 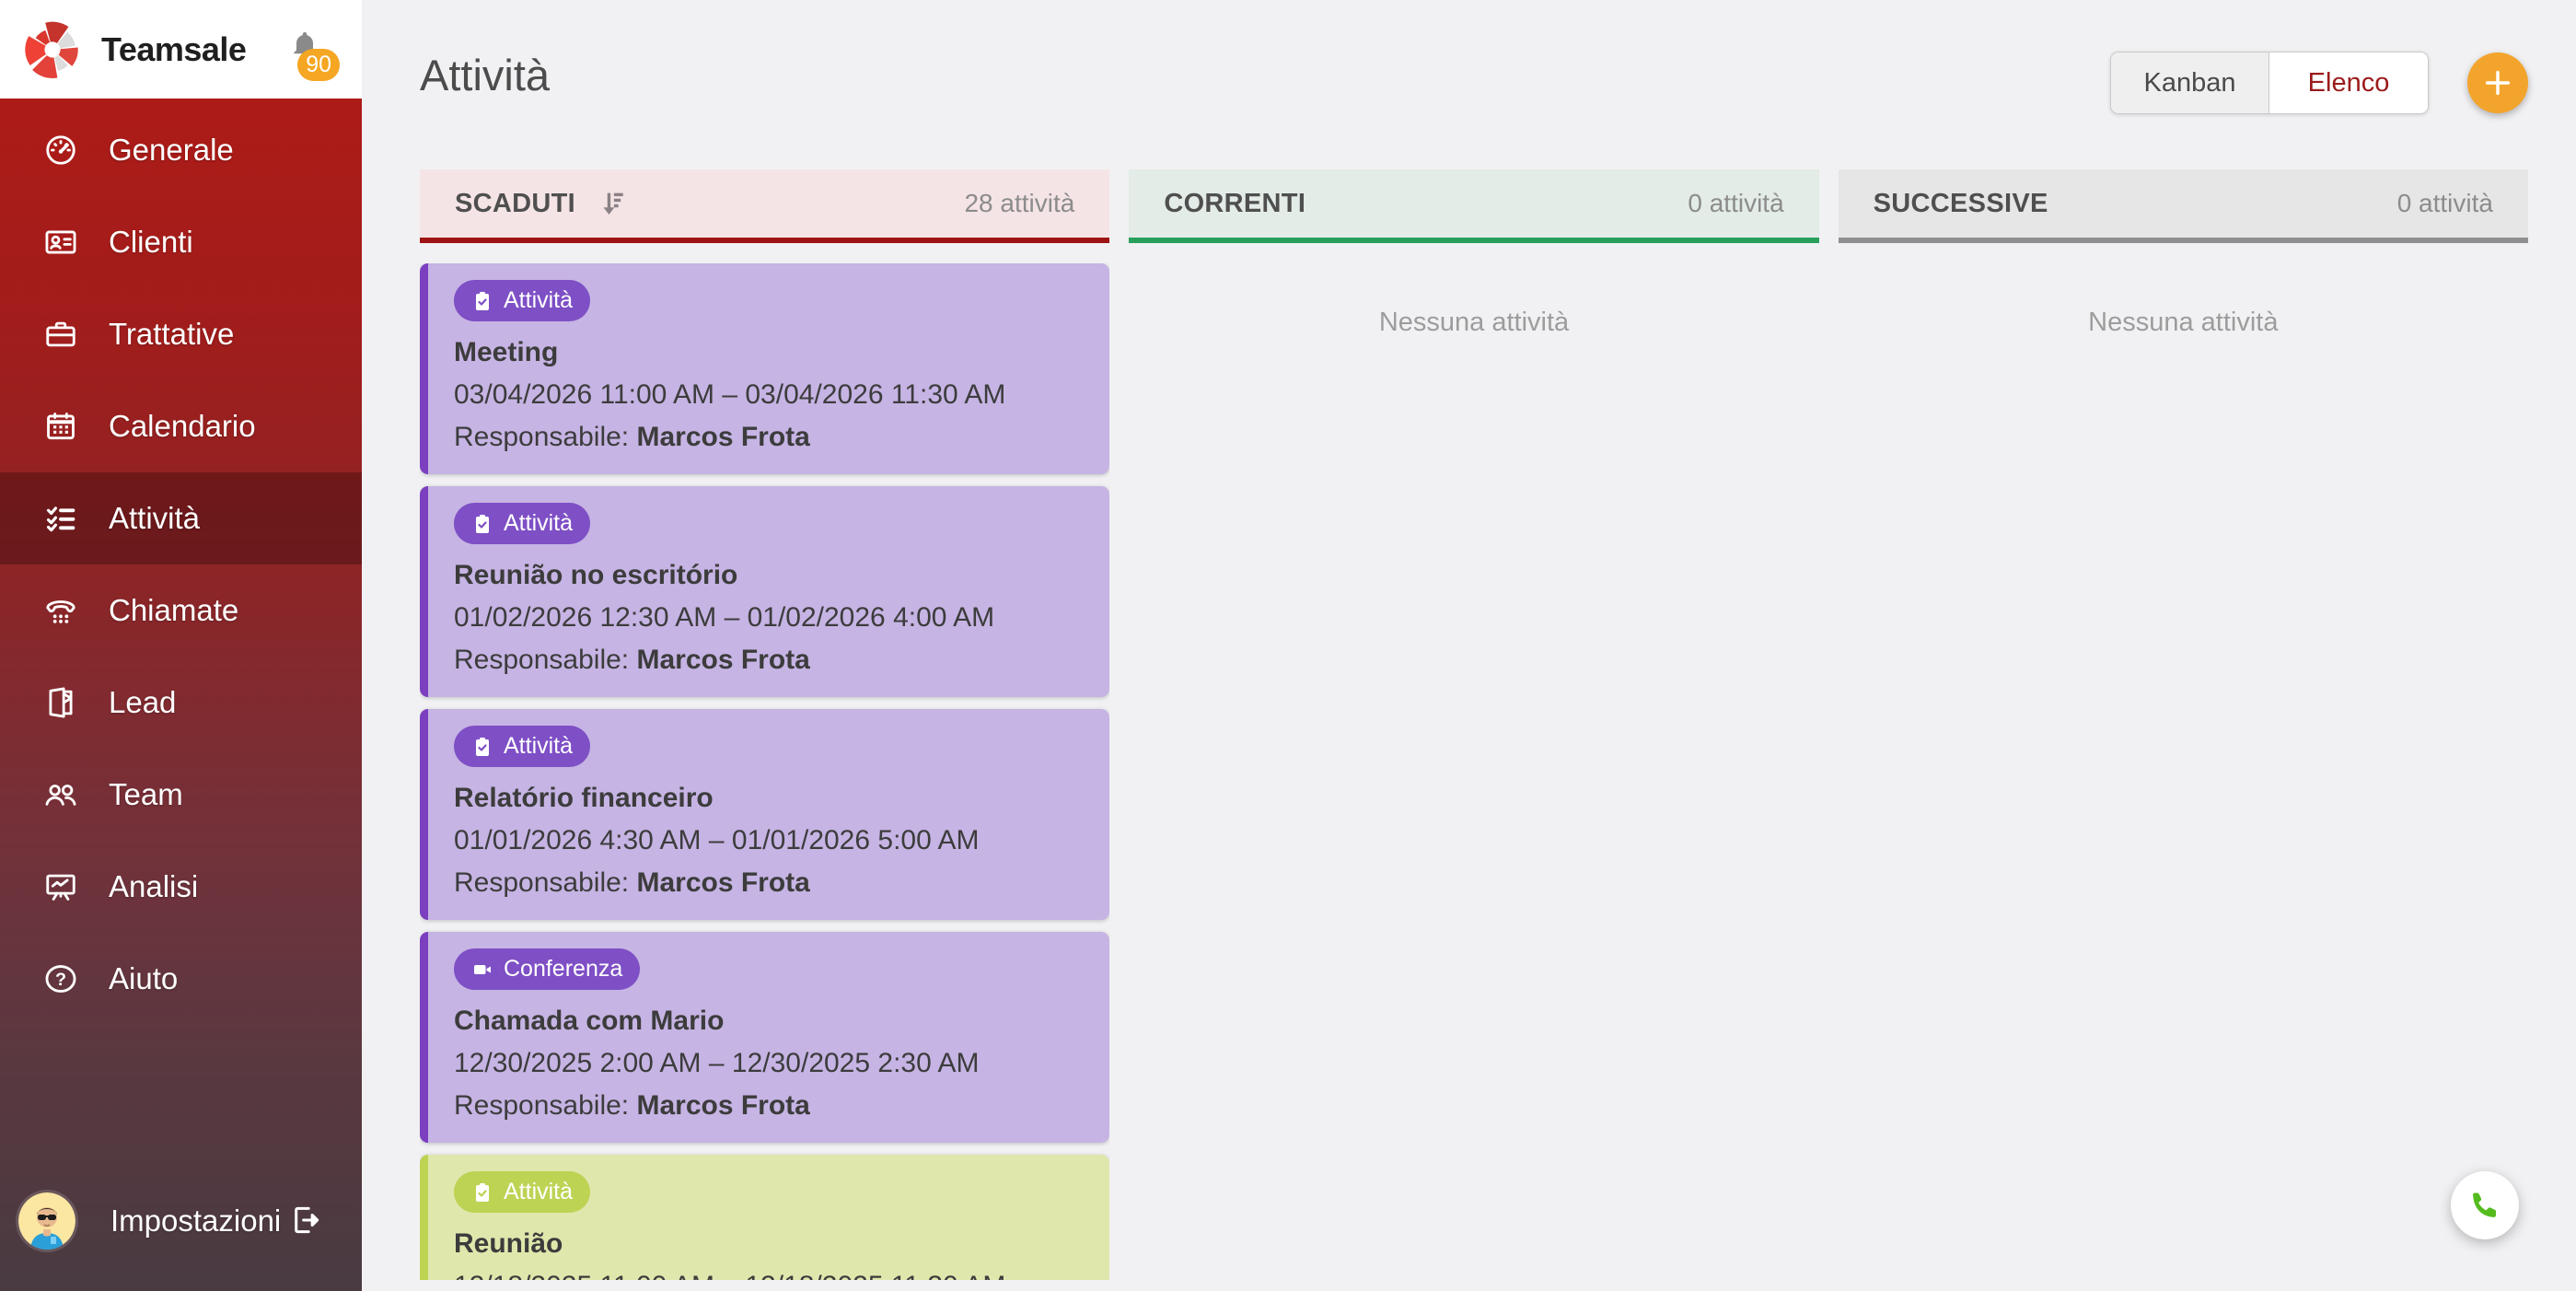 I want to click on sidebar-item-team: Team, so click(x=181, y=795).